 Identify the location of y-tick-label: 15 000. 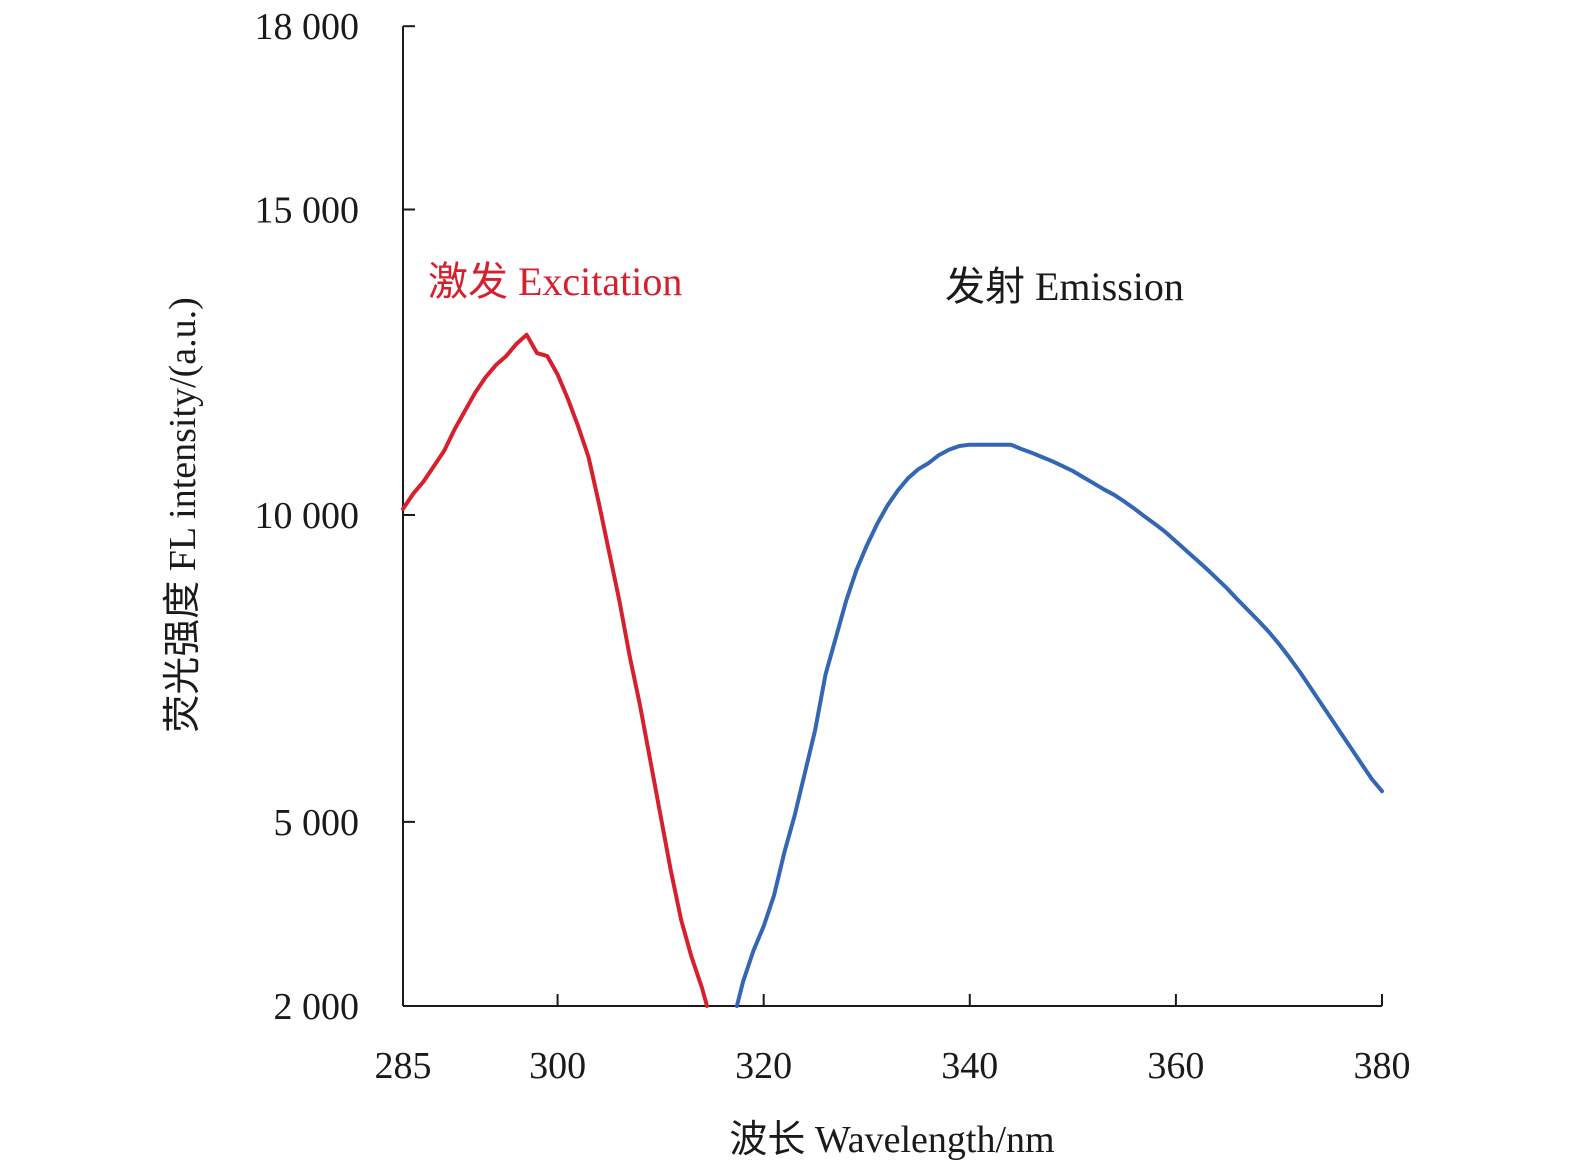
(307, 211).